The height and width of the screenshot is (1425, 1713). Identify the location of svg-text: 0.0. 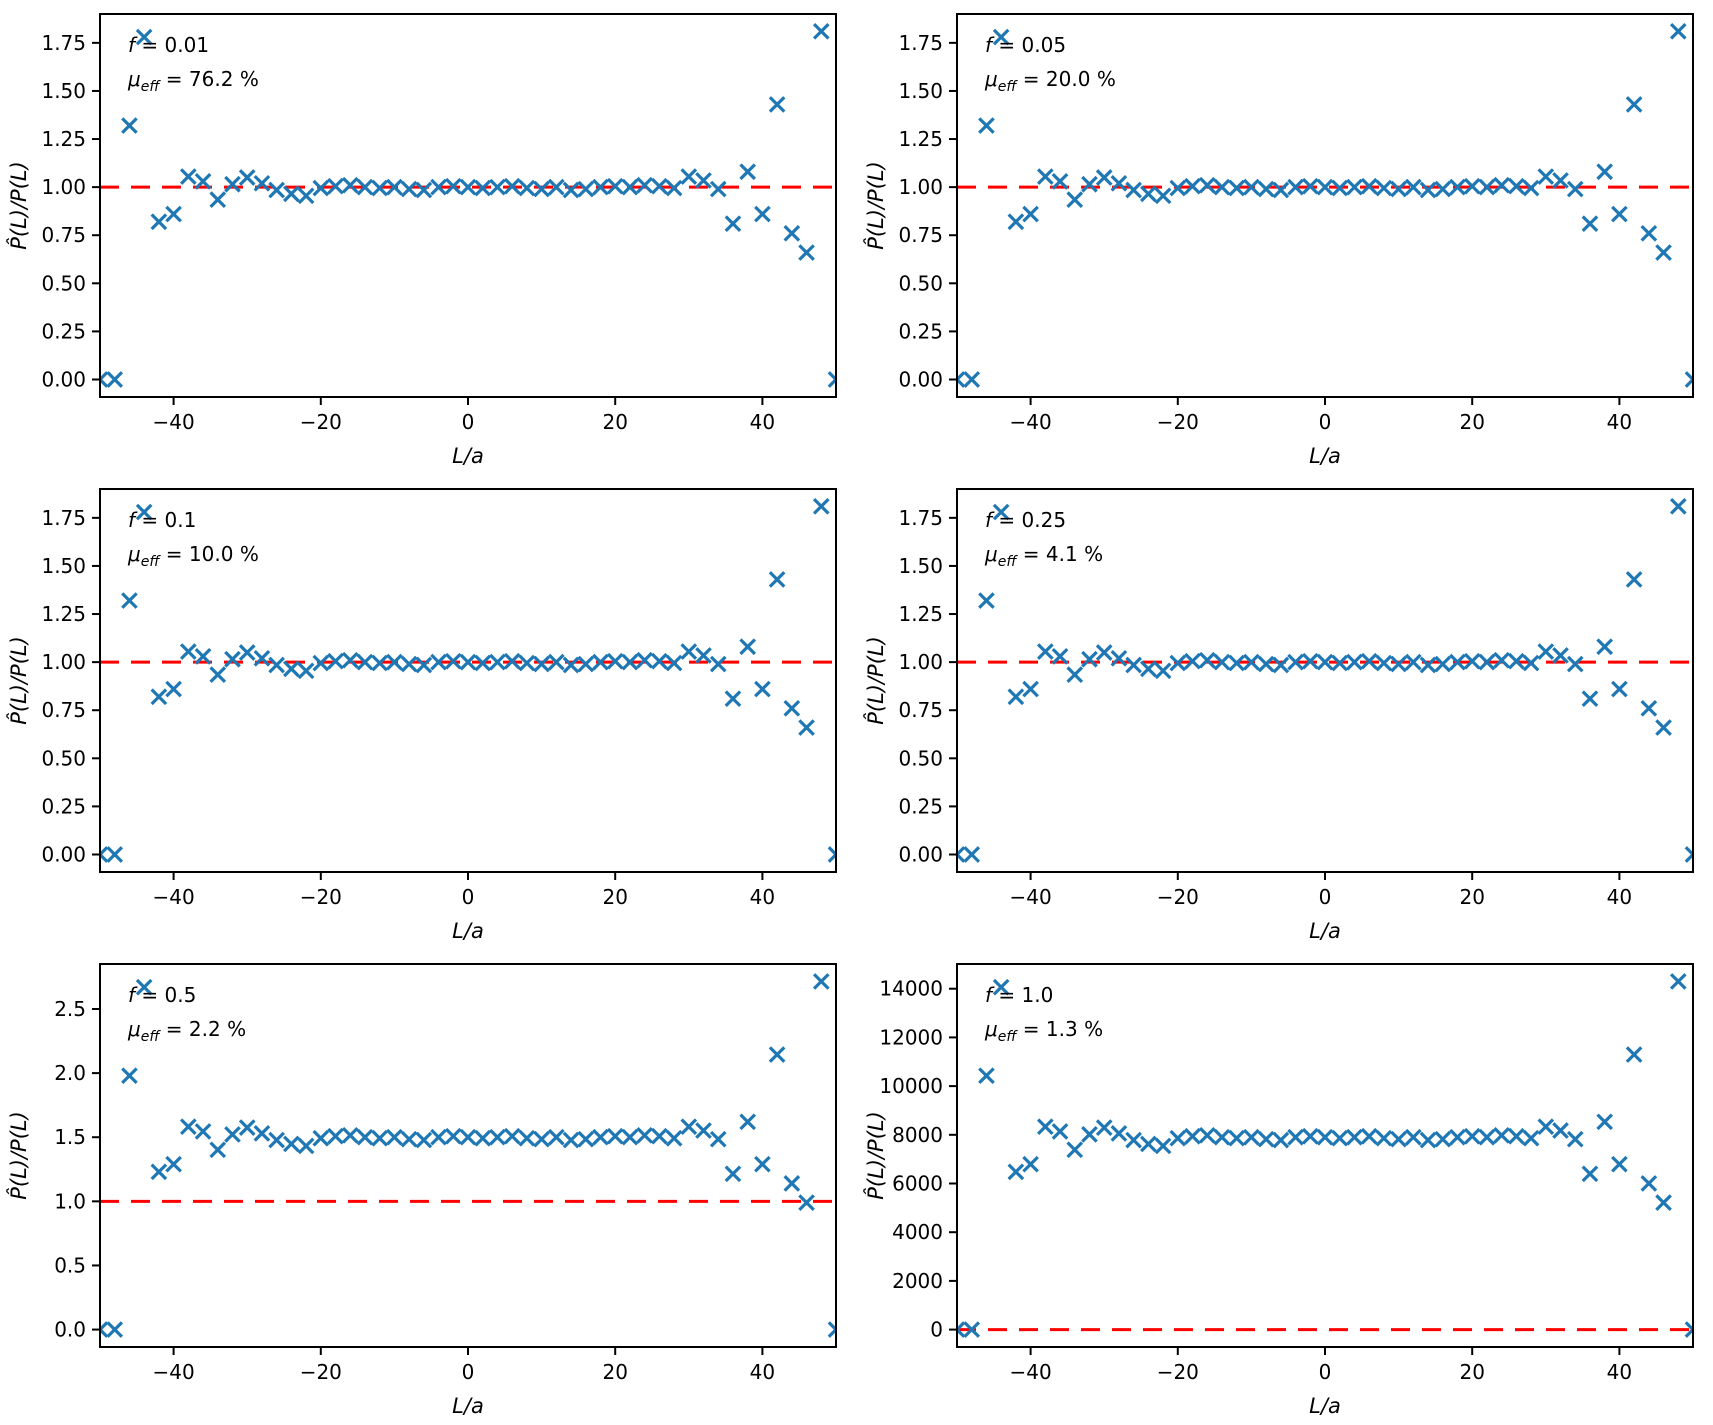
(70, 1330).